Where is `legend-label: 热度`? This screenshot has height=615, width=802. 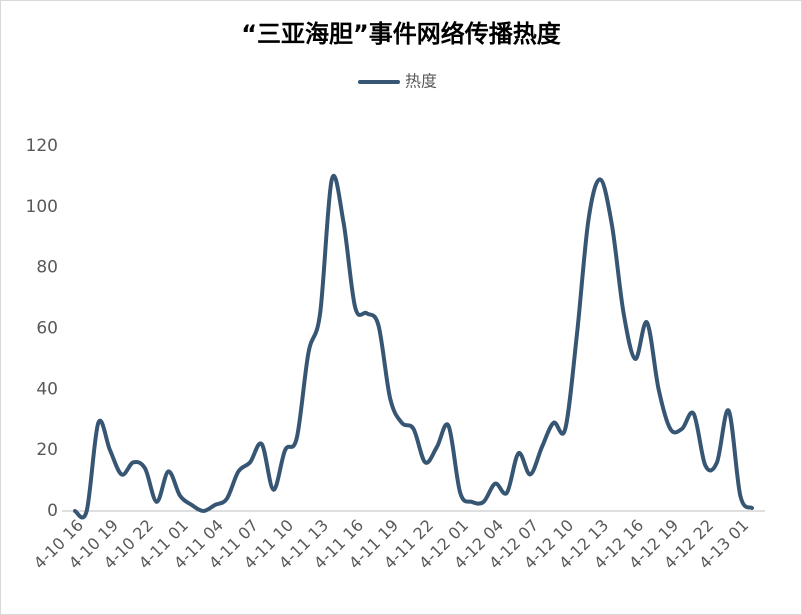 legend-label: 热度 is located at coordinates (421, 81).